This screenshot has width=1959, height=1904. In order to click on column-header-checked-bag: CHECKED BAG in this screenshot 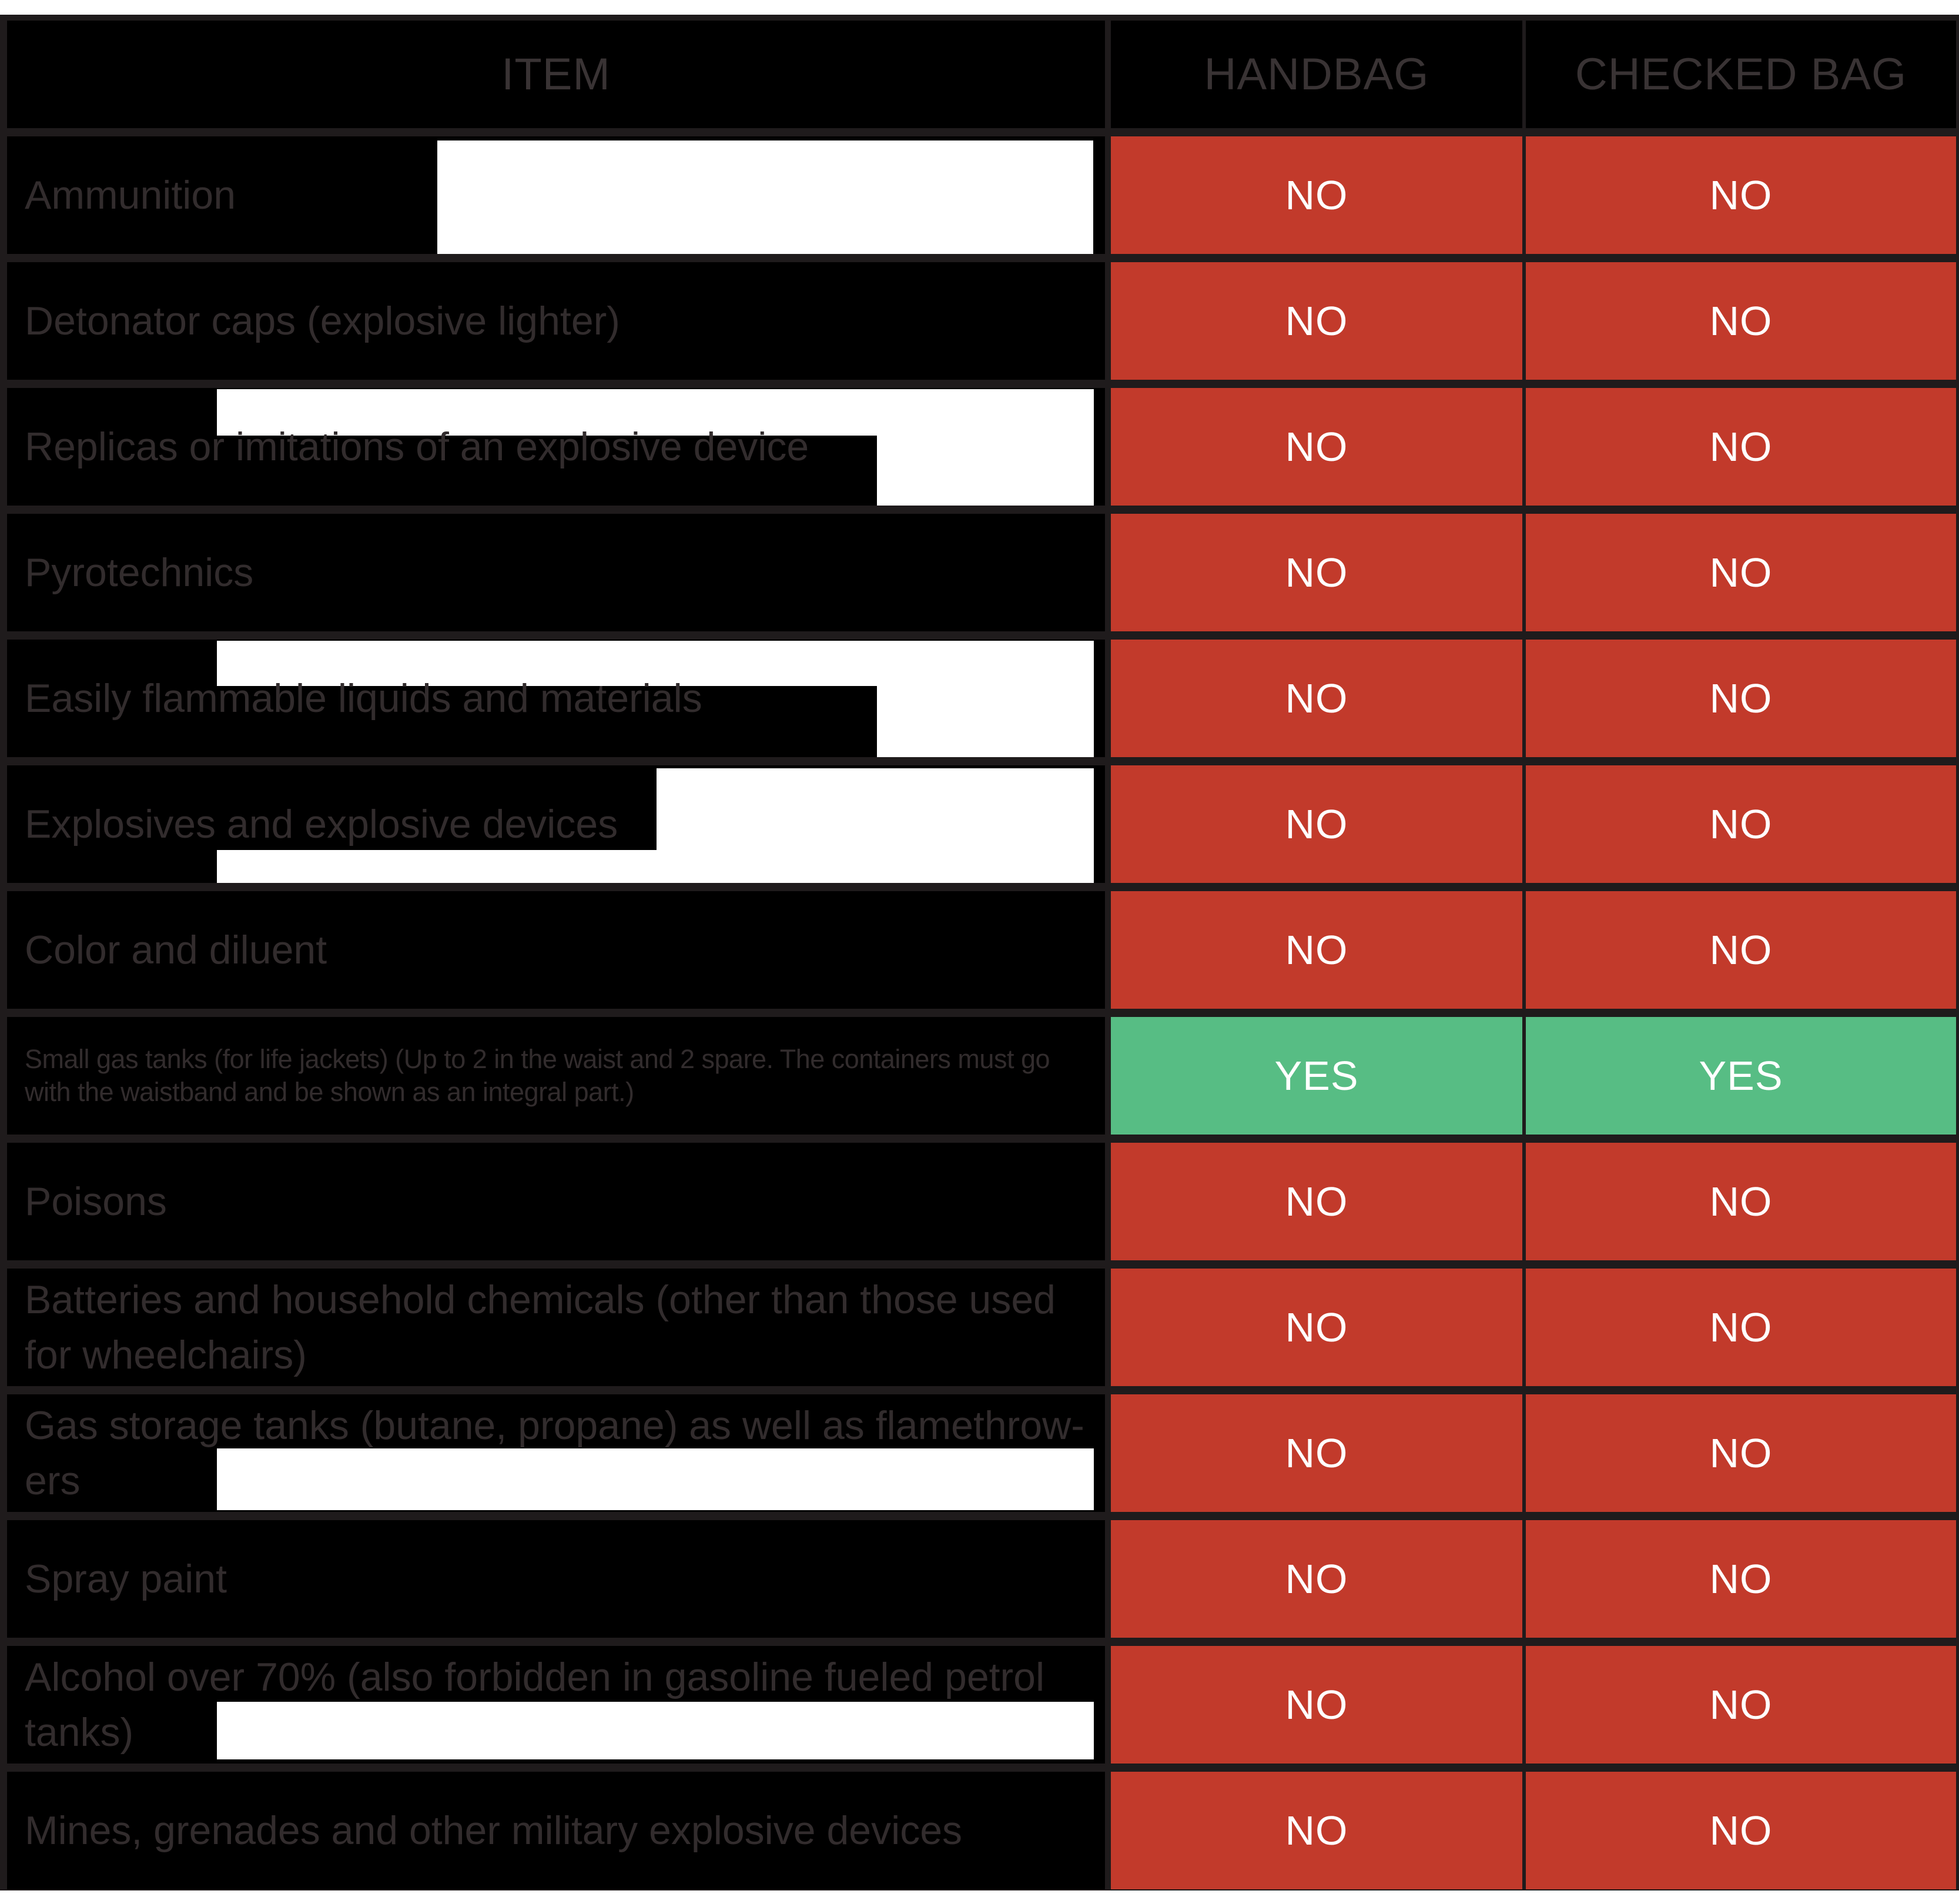, I will do `click(1741, 74)`.